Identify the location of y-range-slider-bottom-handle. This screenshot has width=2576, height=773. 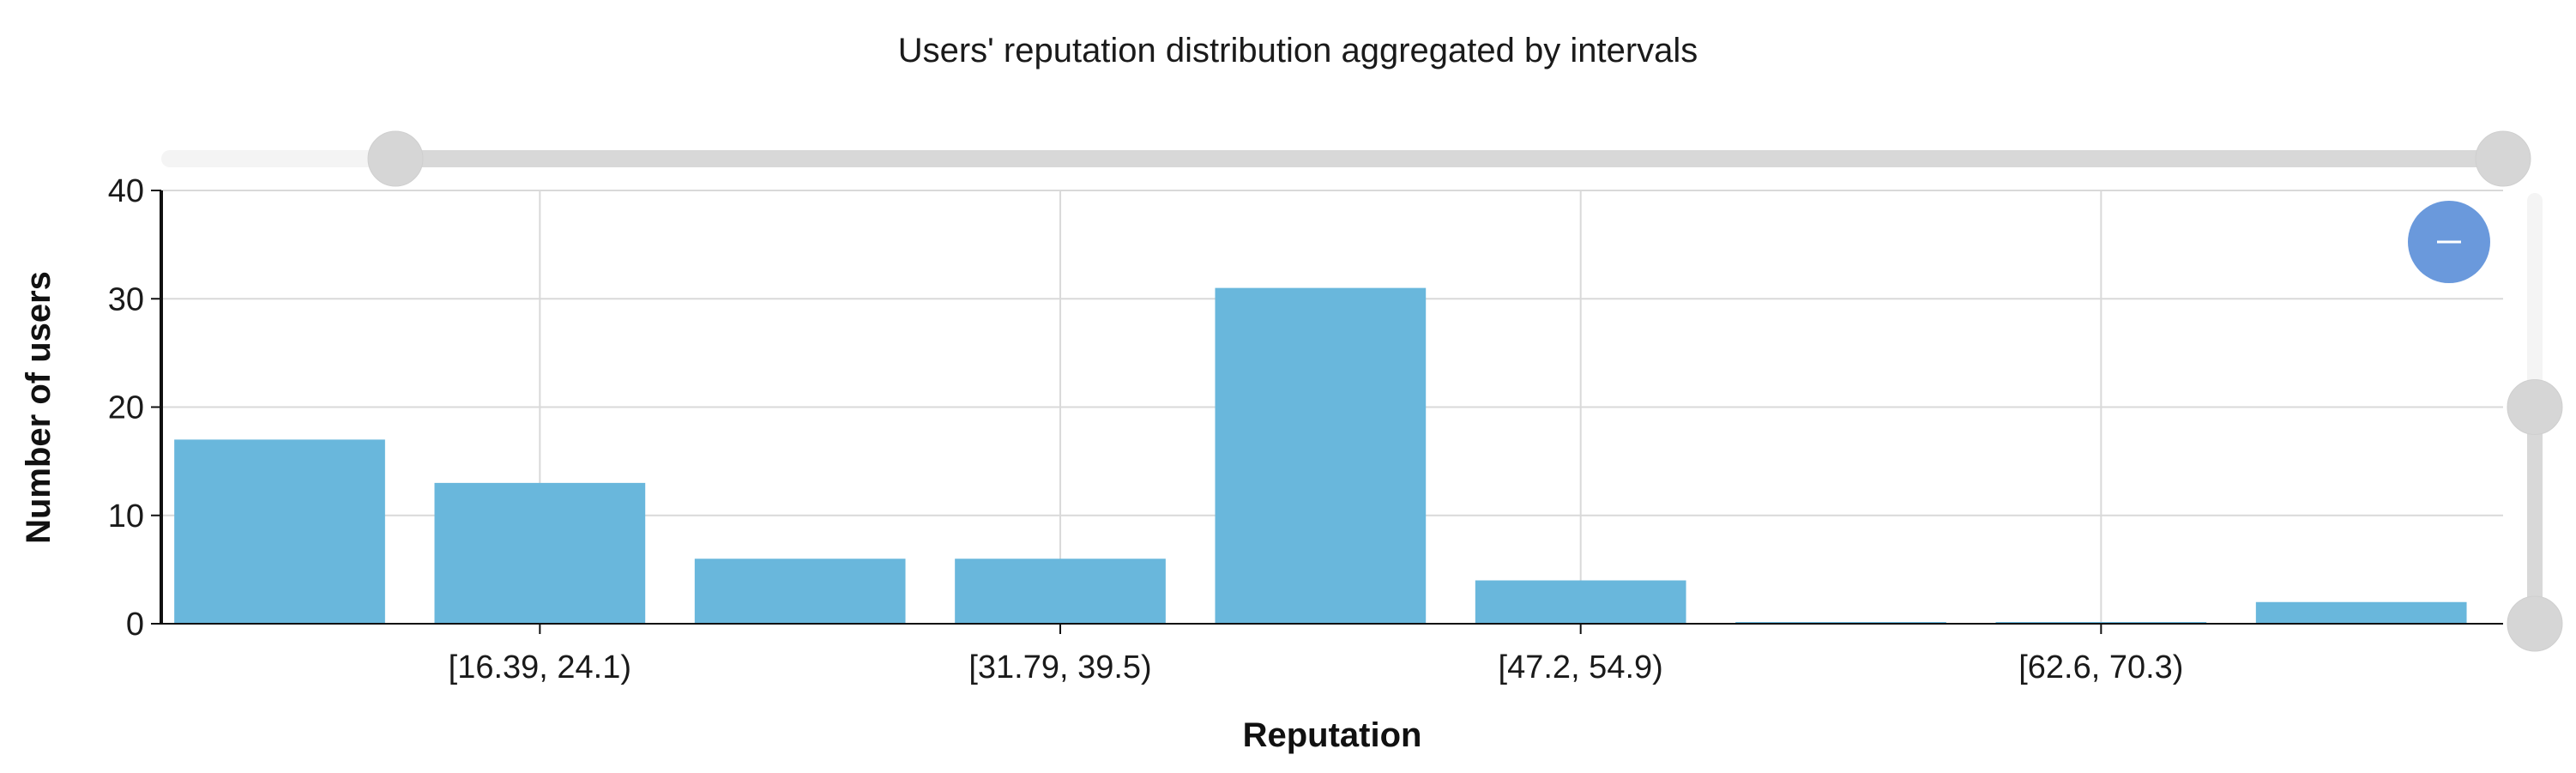
(2535, 623).